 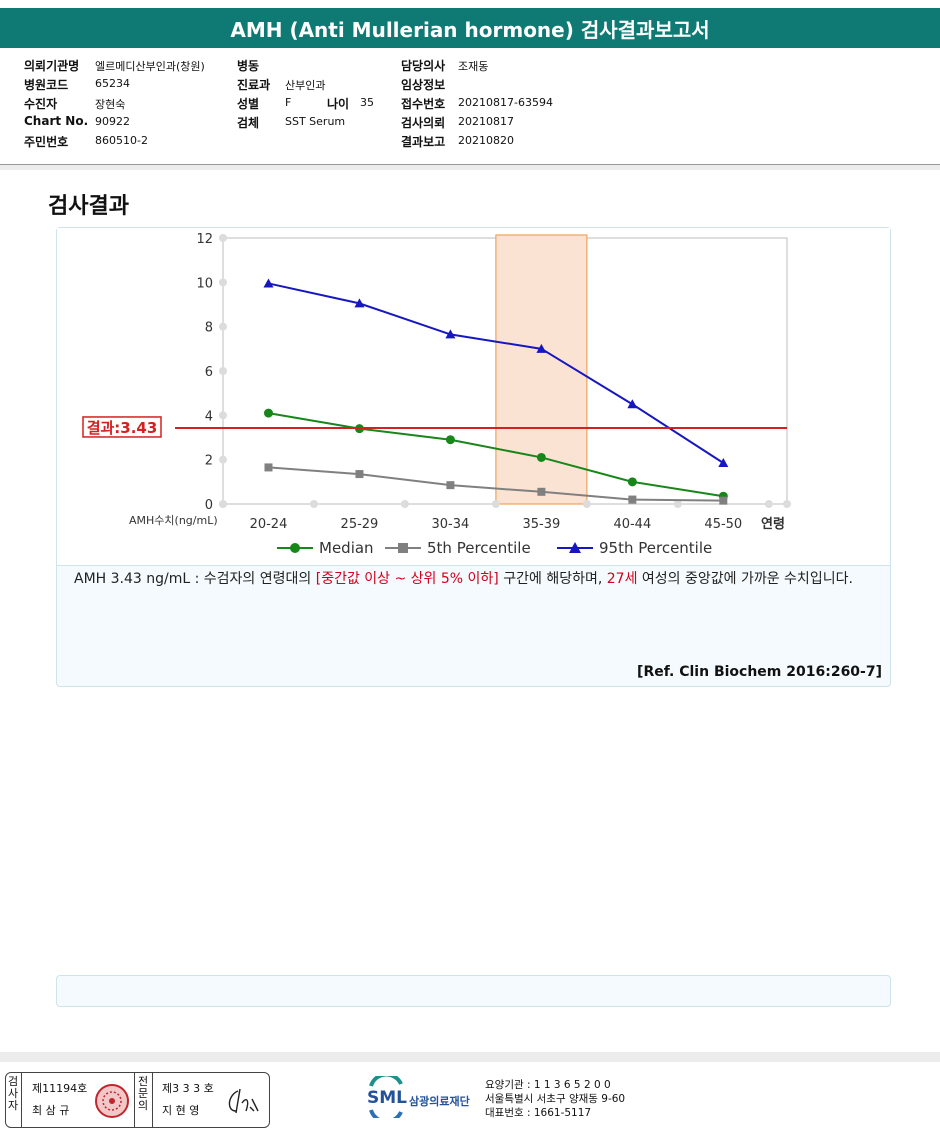 I want to click on info-label: 검체, so click(x=248, y=123).